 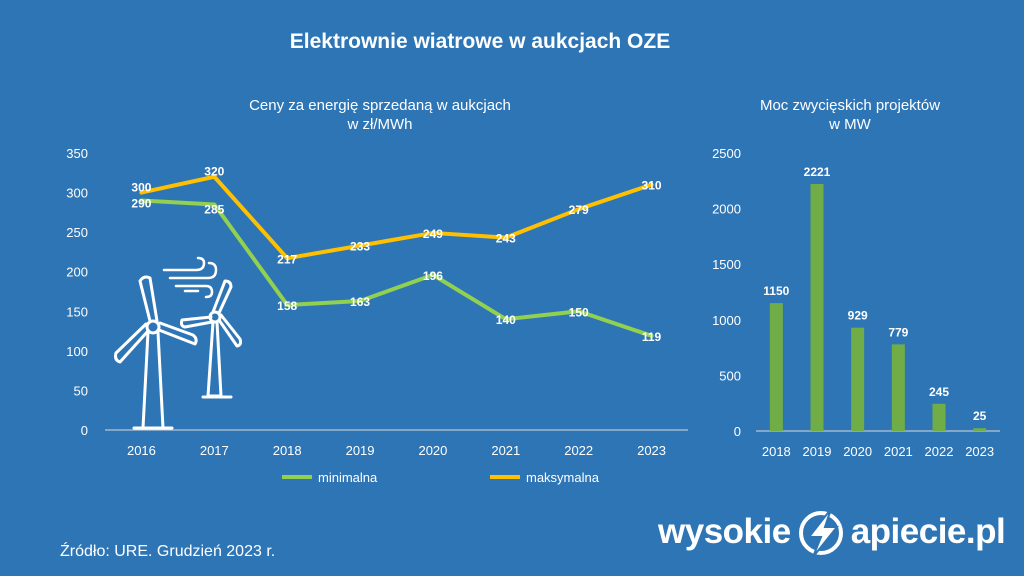 What do you see at coordinates (396, 217) in the screenshot?
I see `series-line-maksymalna` at bounding box center [396, 217].